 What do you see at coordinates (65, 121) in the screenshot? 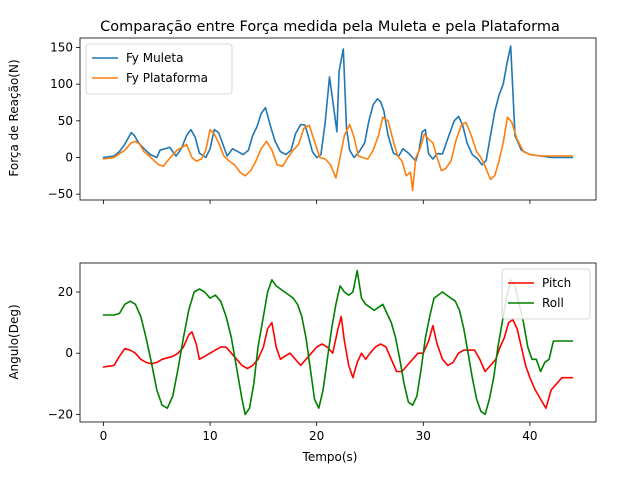
I see `y-tick-label-0-2: 50` at bounding box center [65, 121].